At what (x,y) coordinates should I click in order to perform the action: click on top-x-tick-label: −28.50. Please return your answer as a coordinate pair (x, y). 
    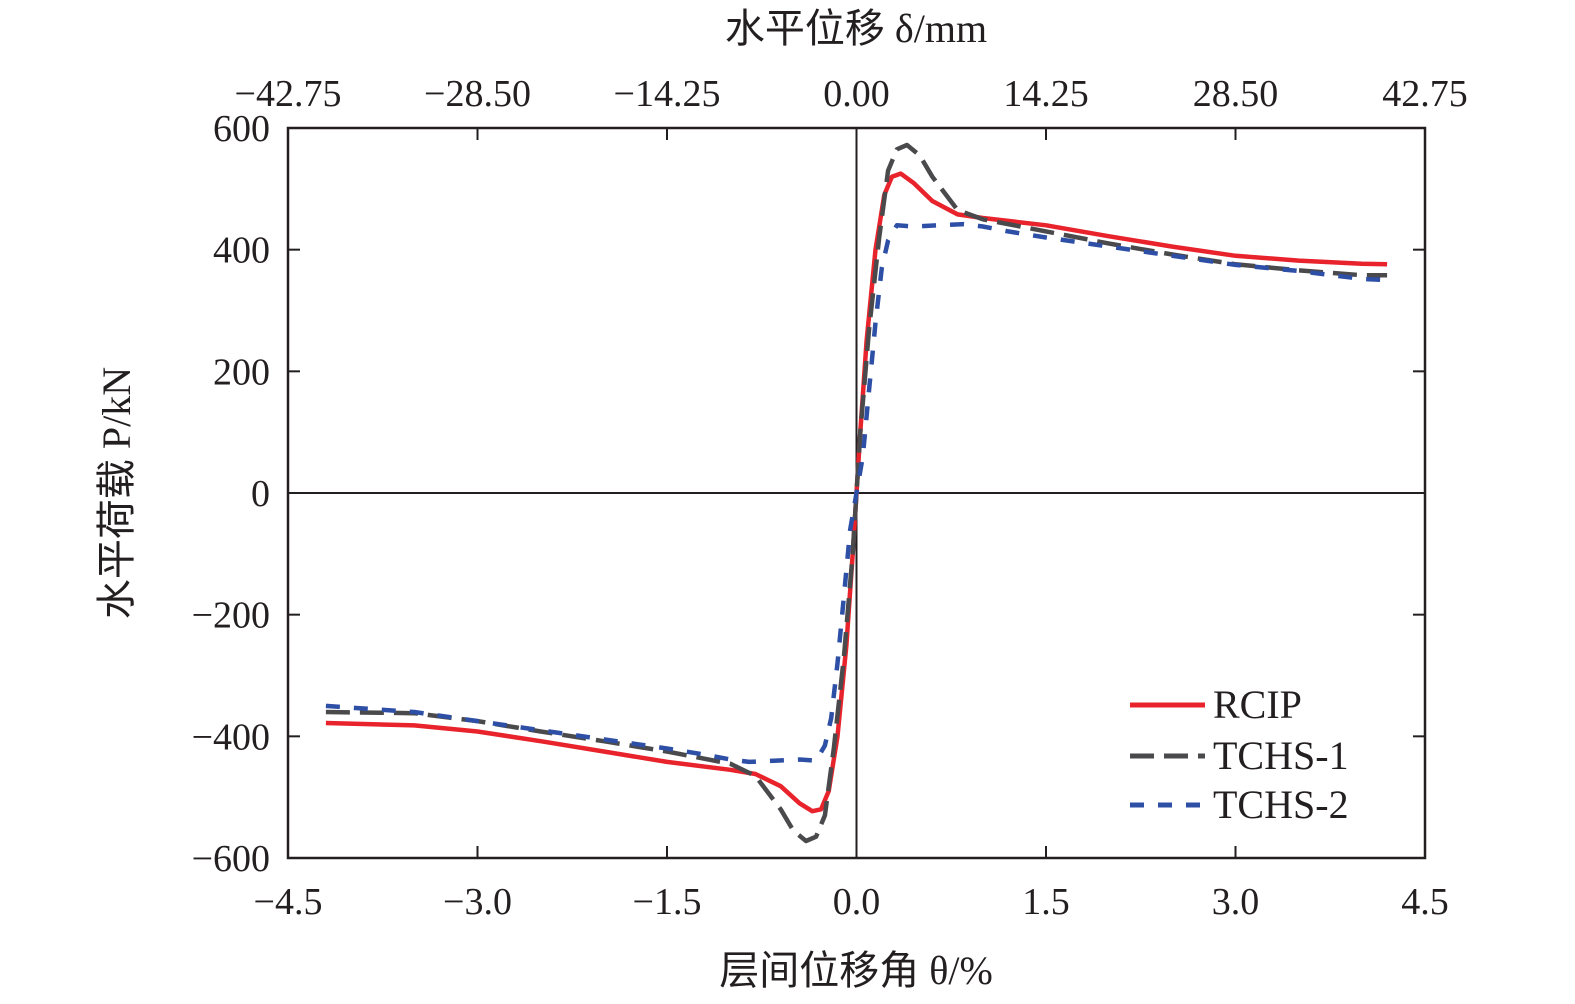
    Looking at the image, I should click on (477, 94).